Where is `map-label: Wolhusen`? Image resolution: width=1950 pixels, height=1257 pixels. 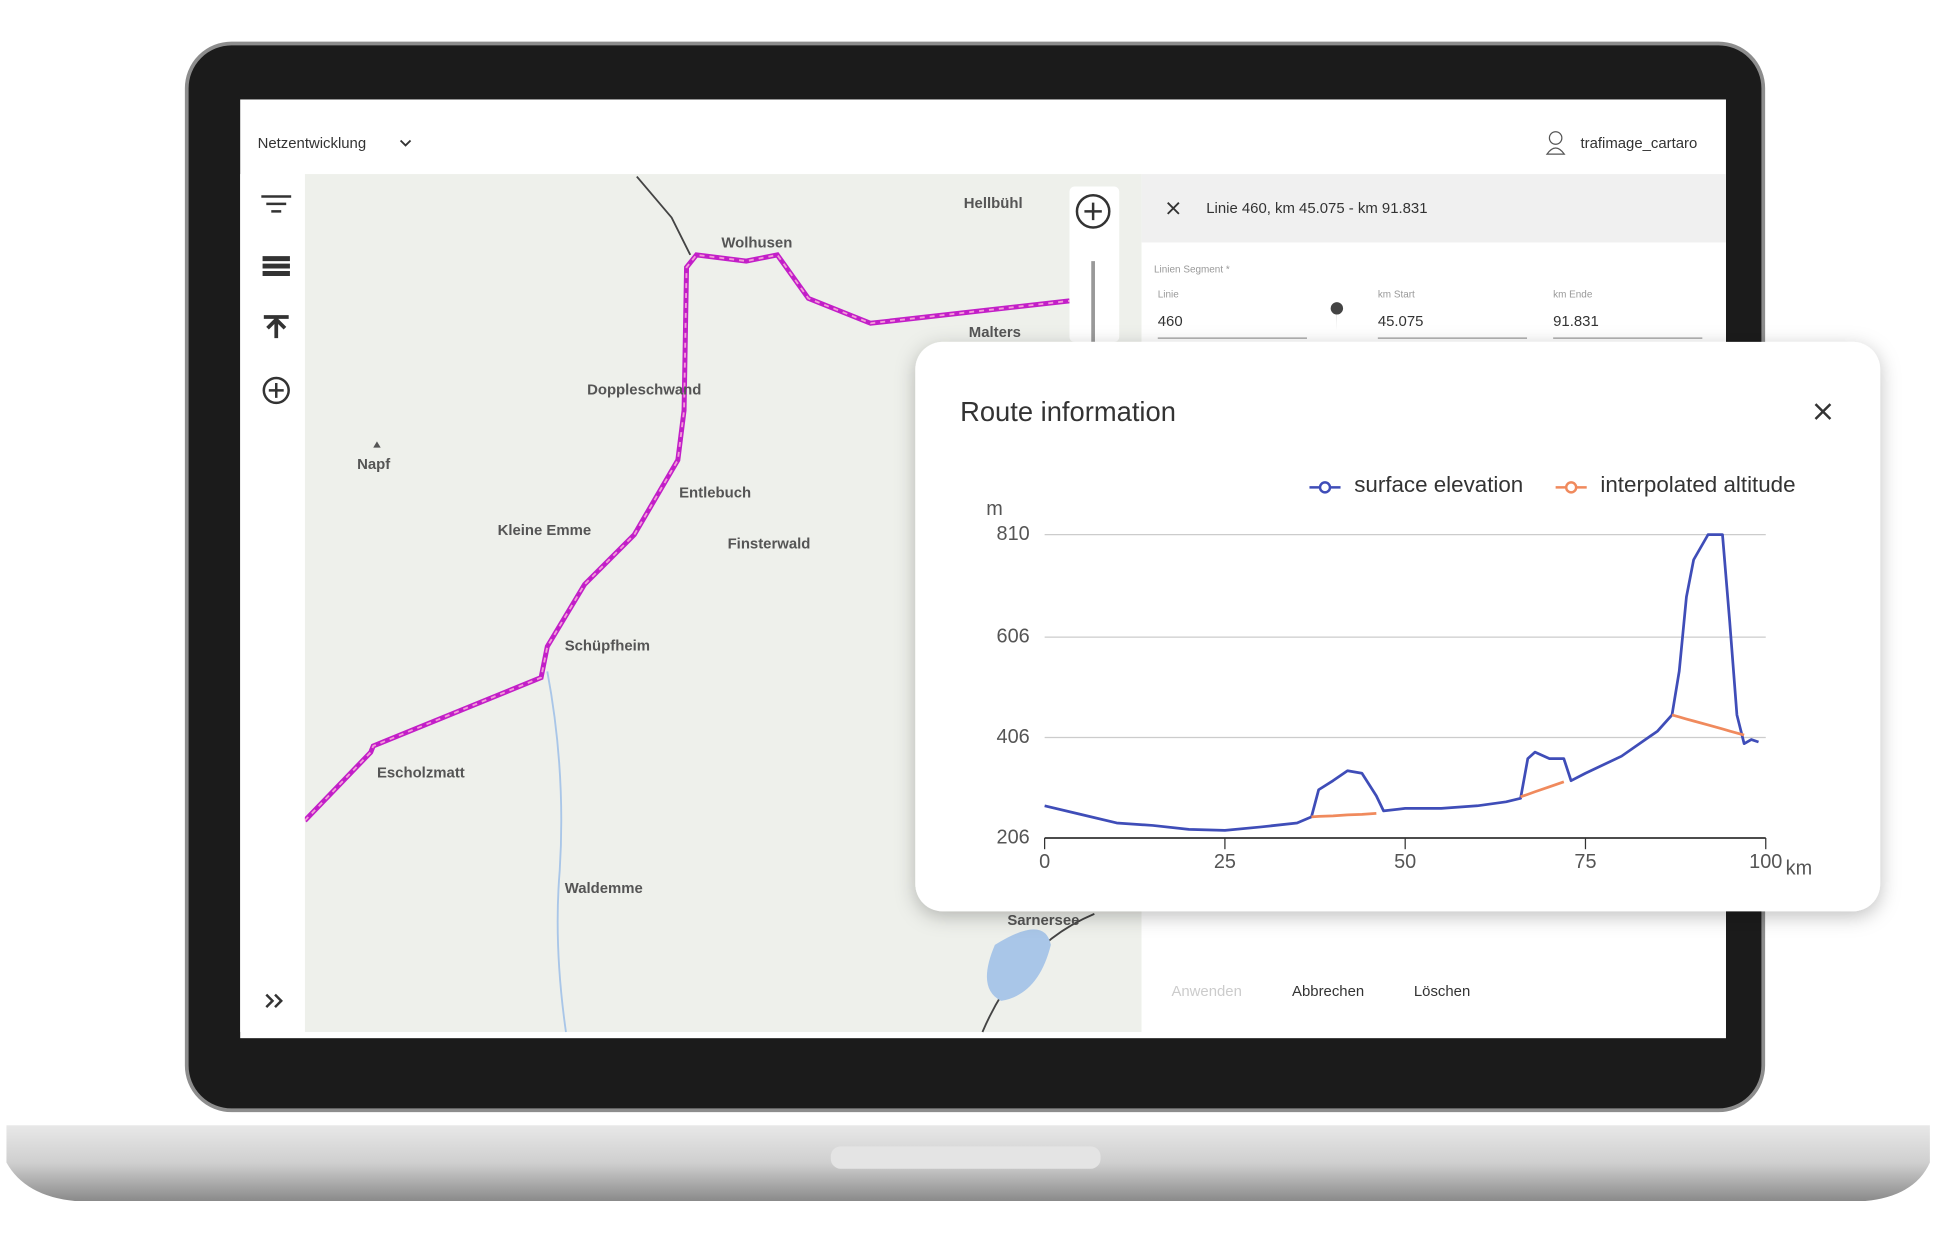
map-label: Wolhusen is located at coordinates (756, 244).